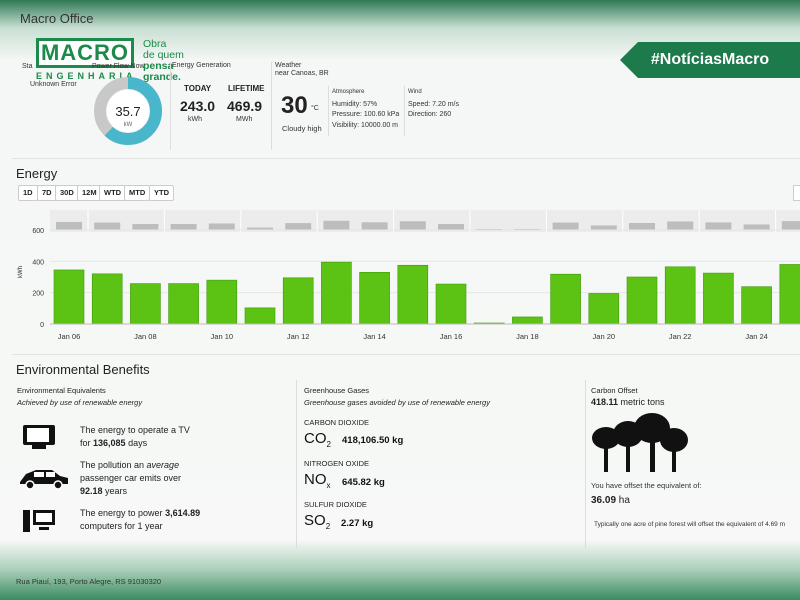  Describe the element at coordinates (161, 193) in the screenshot. I see `range-ytd-button: YTD` at that location.